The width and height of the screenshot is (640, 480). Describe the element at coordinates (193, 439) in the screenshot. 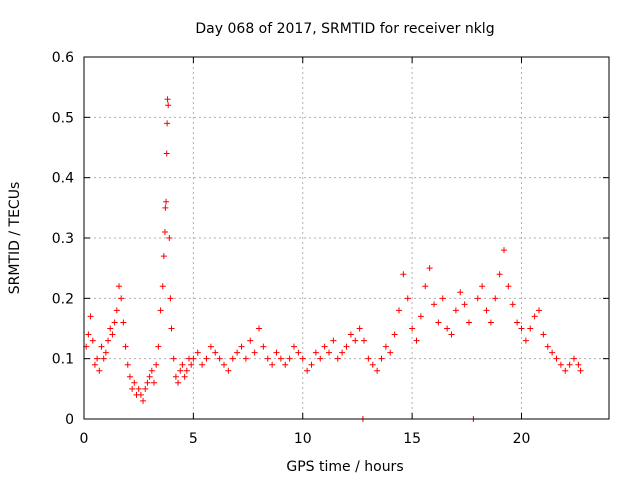

I see `x-tick-label: 5` at that location.